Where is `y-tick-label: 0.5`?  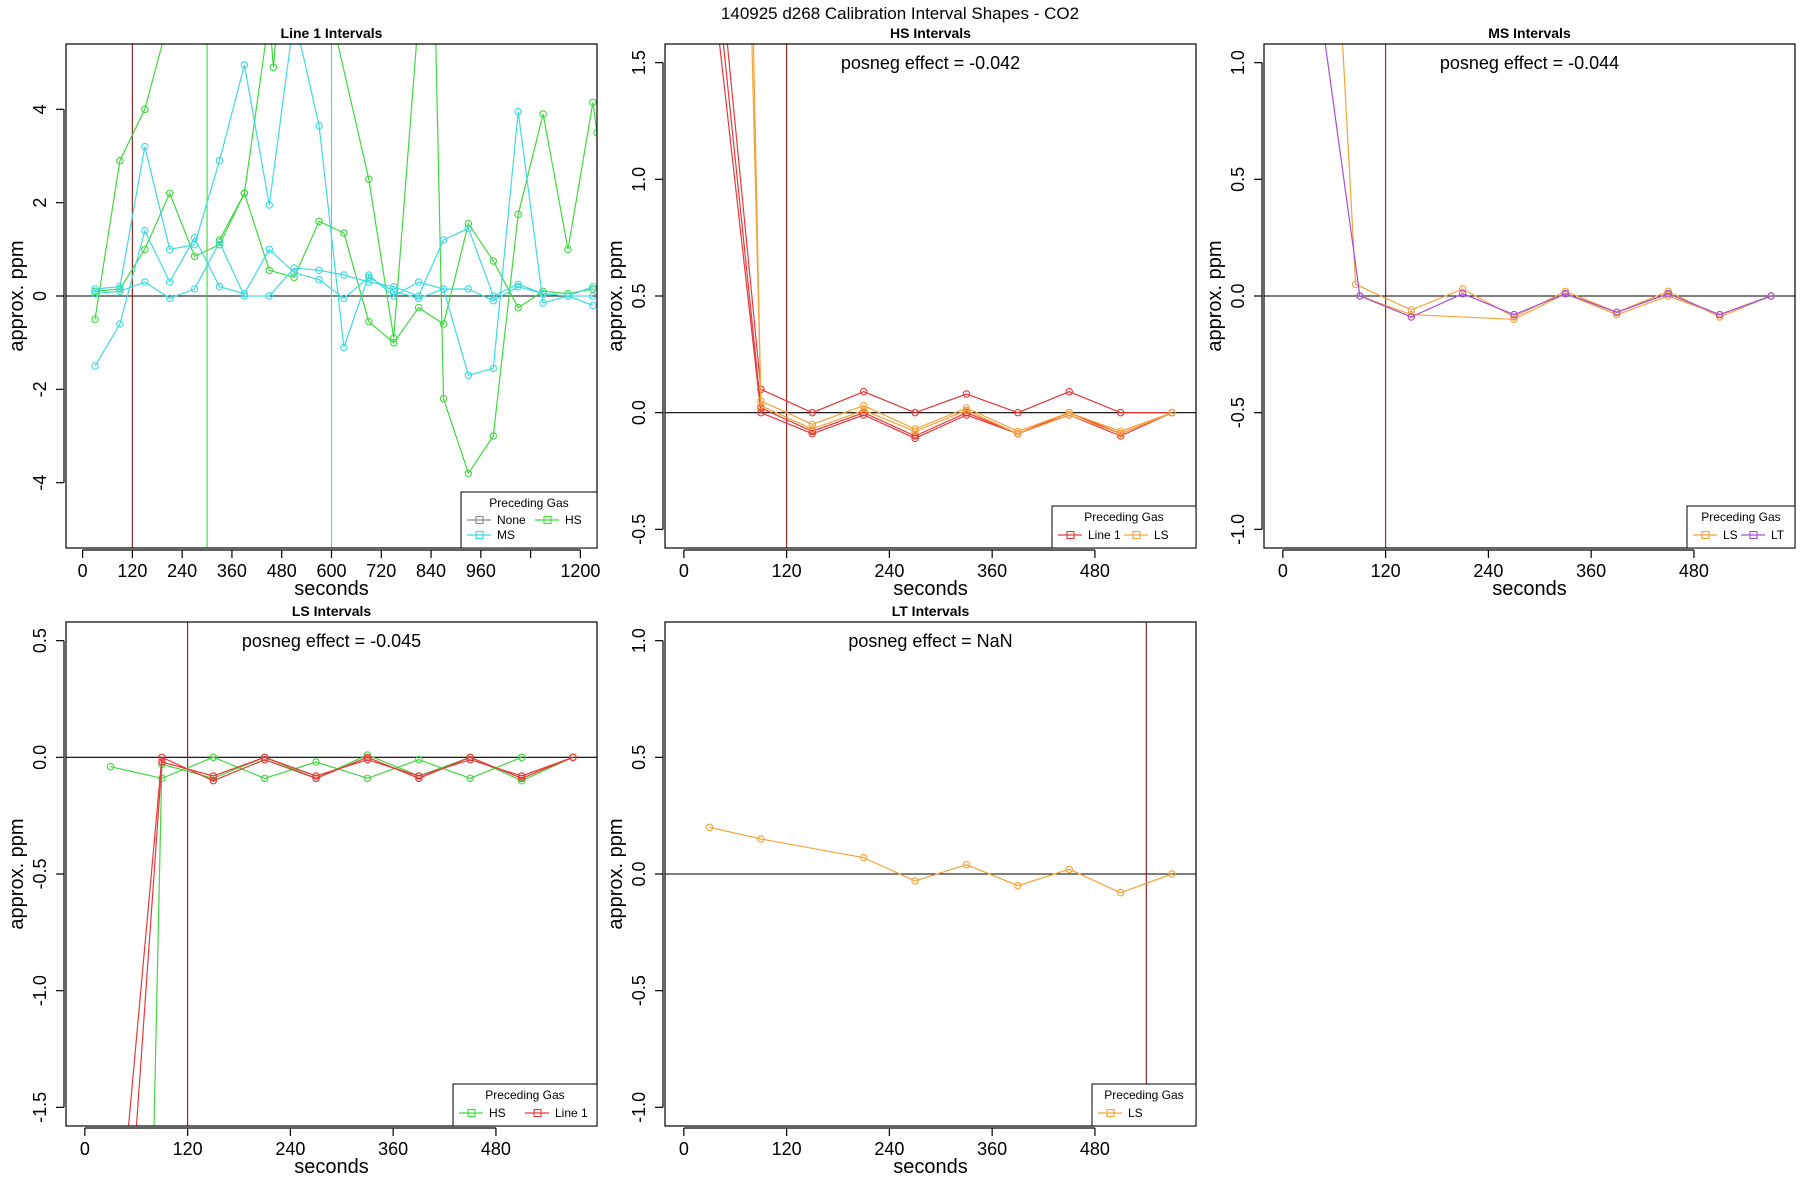
y-tick-label: 0.5 is located at coordinates (639, 295).